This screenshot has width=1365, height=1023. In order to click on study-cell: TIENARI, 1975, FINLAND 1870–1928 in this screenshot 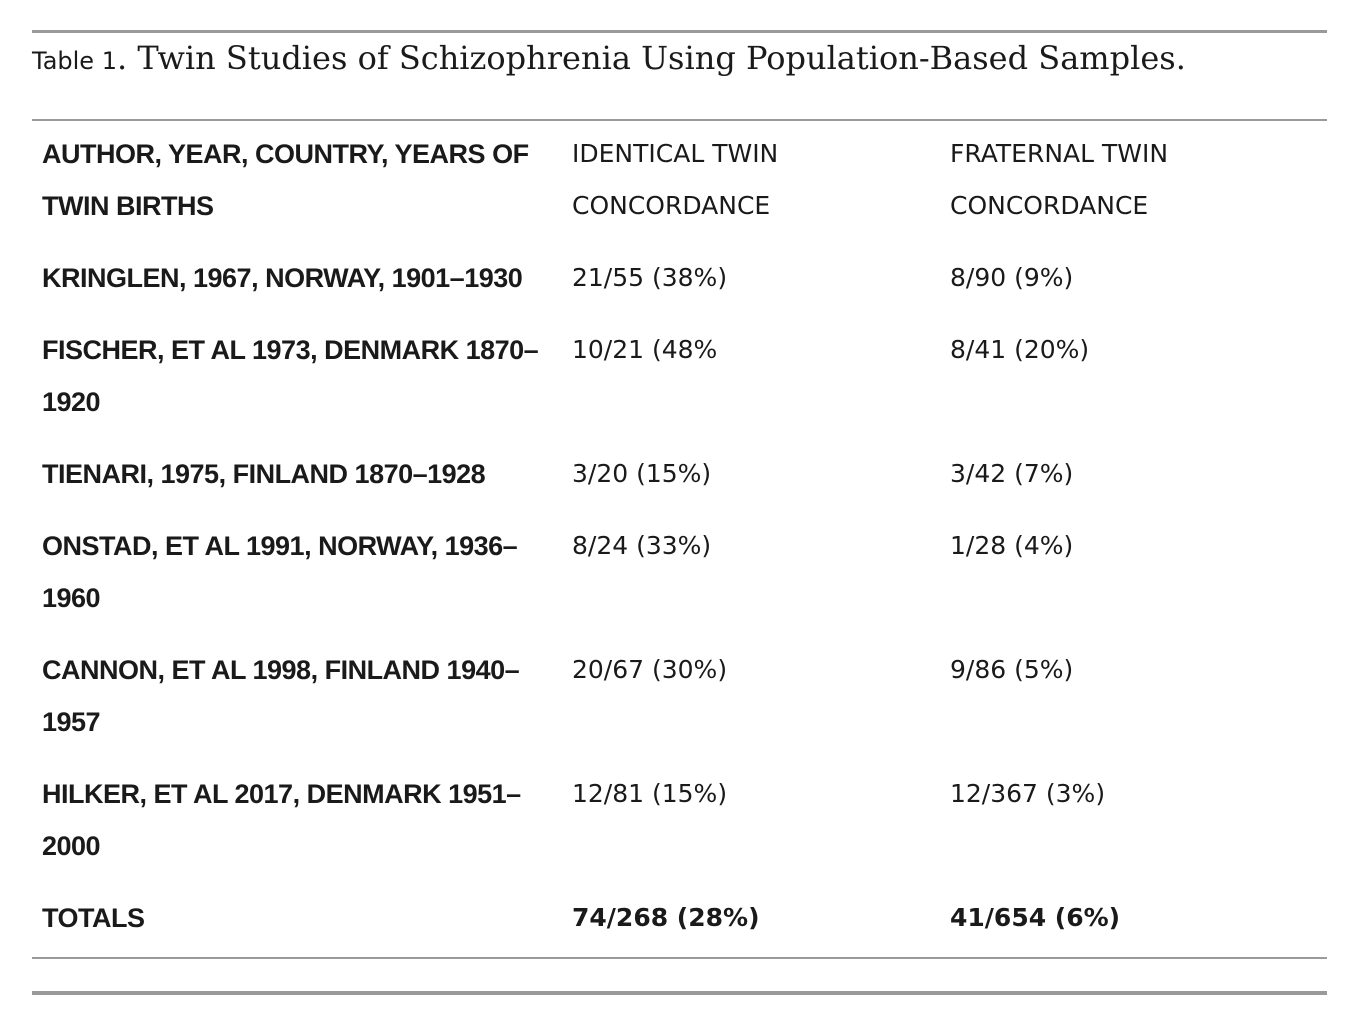, I will do `click(264, 474)`.